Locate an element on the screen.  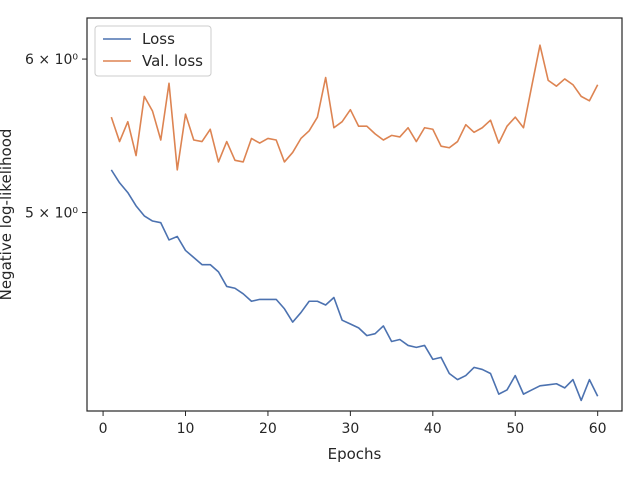
y-axis: 5 × 10⁰ 6 × 10⁰ is located at coordinates (56, 137).